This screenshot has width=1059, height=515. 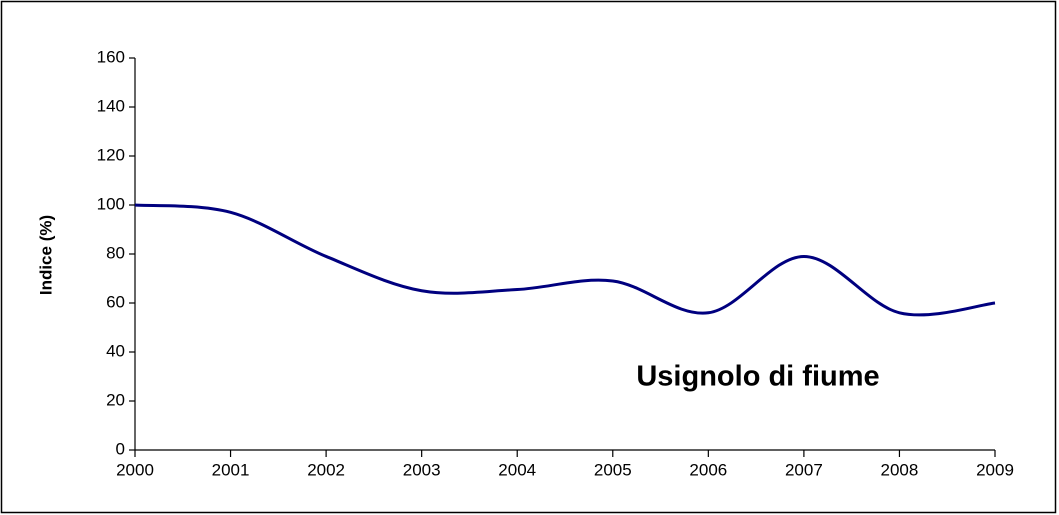 What do you see at coordinates (111, 203) in the screenshot?
I see `y-tick-label: 100` at bounding box center [111, 203].